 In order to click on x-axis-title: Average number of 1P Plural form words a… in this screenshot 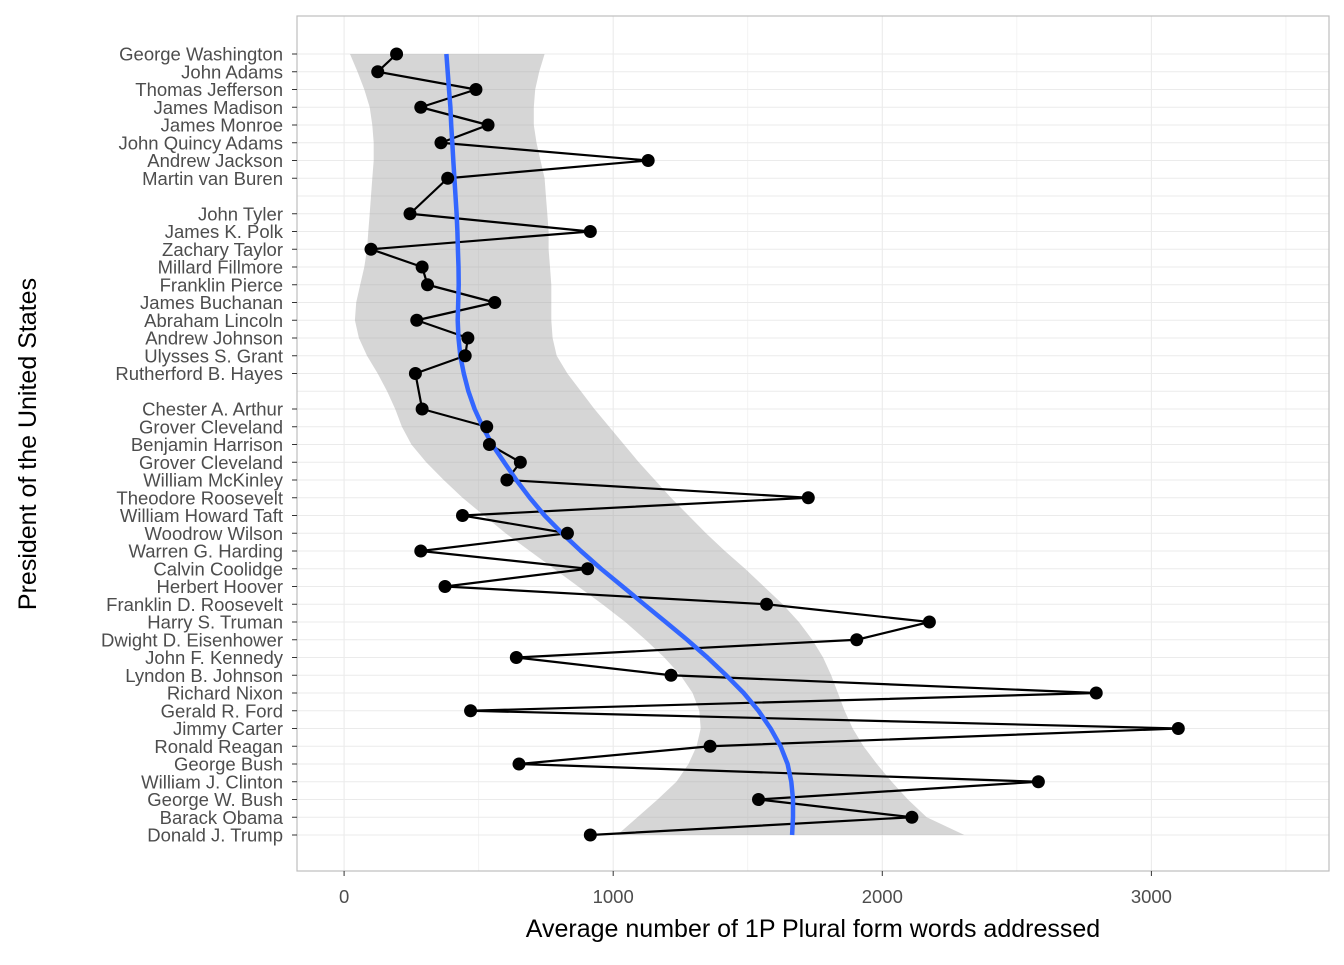, I will do `click(813, 929)`.